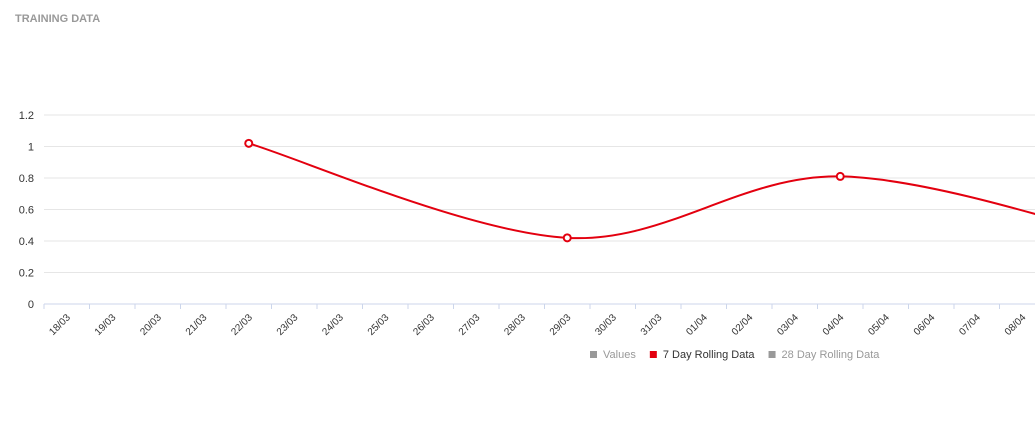 This screenshot has width=1035, height=434. What do you see at coordinates (515, 325) in the screenshot?
I see `x-tick-label: 28/03` at bounding box center [515, 325].